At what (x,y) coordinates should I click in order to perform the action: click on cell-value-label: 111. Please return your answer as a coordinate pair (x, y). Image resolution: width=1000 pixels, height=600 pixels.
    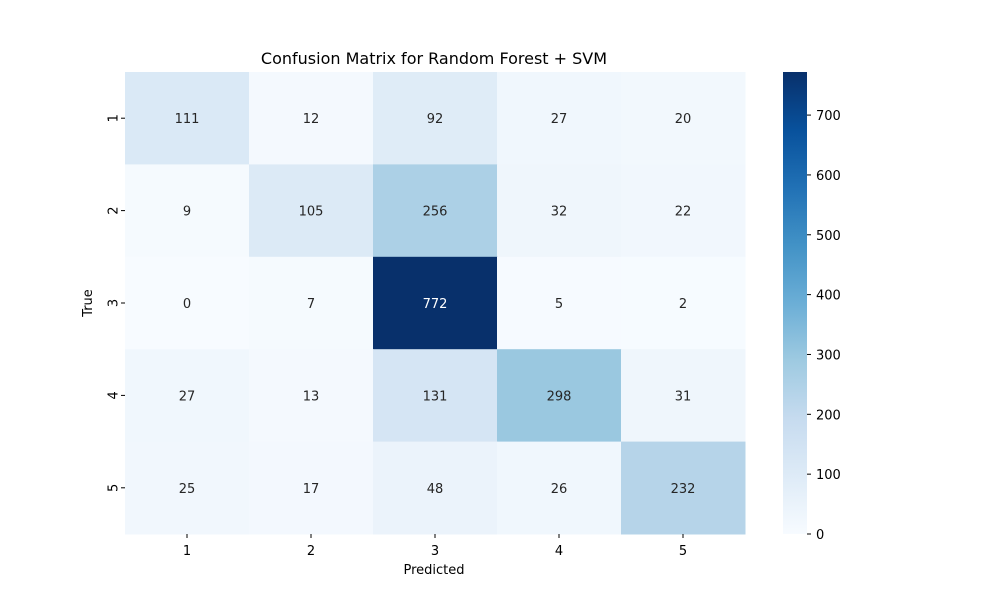
    Looking at the image, I should click on (187, 119).